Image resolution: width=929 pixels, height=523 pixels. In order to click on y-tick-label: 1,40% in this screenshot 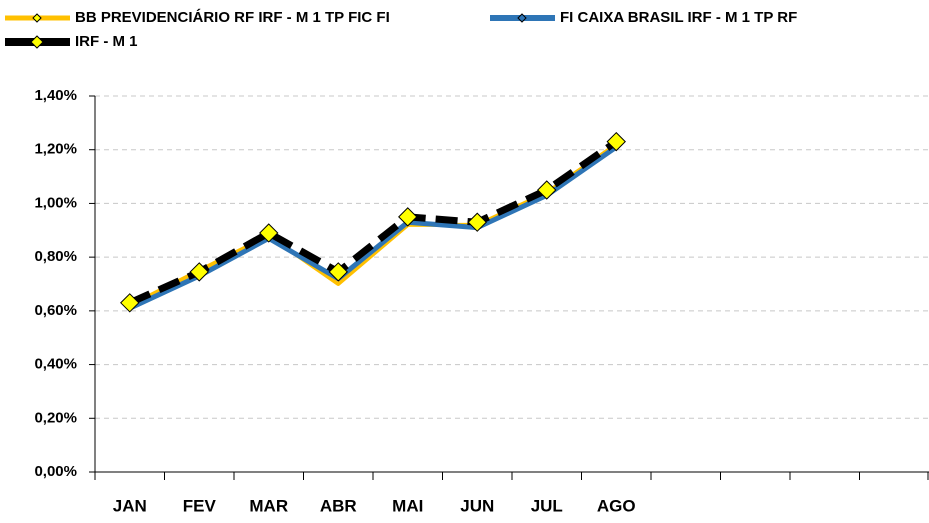, I will do `click(55, 95)`.